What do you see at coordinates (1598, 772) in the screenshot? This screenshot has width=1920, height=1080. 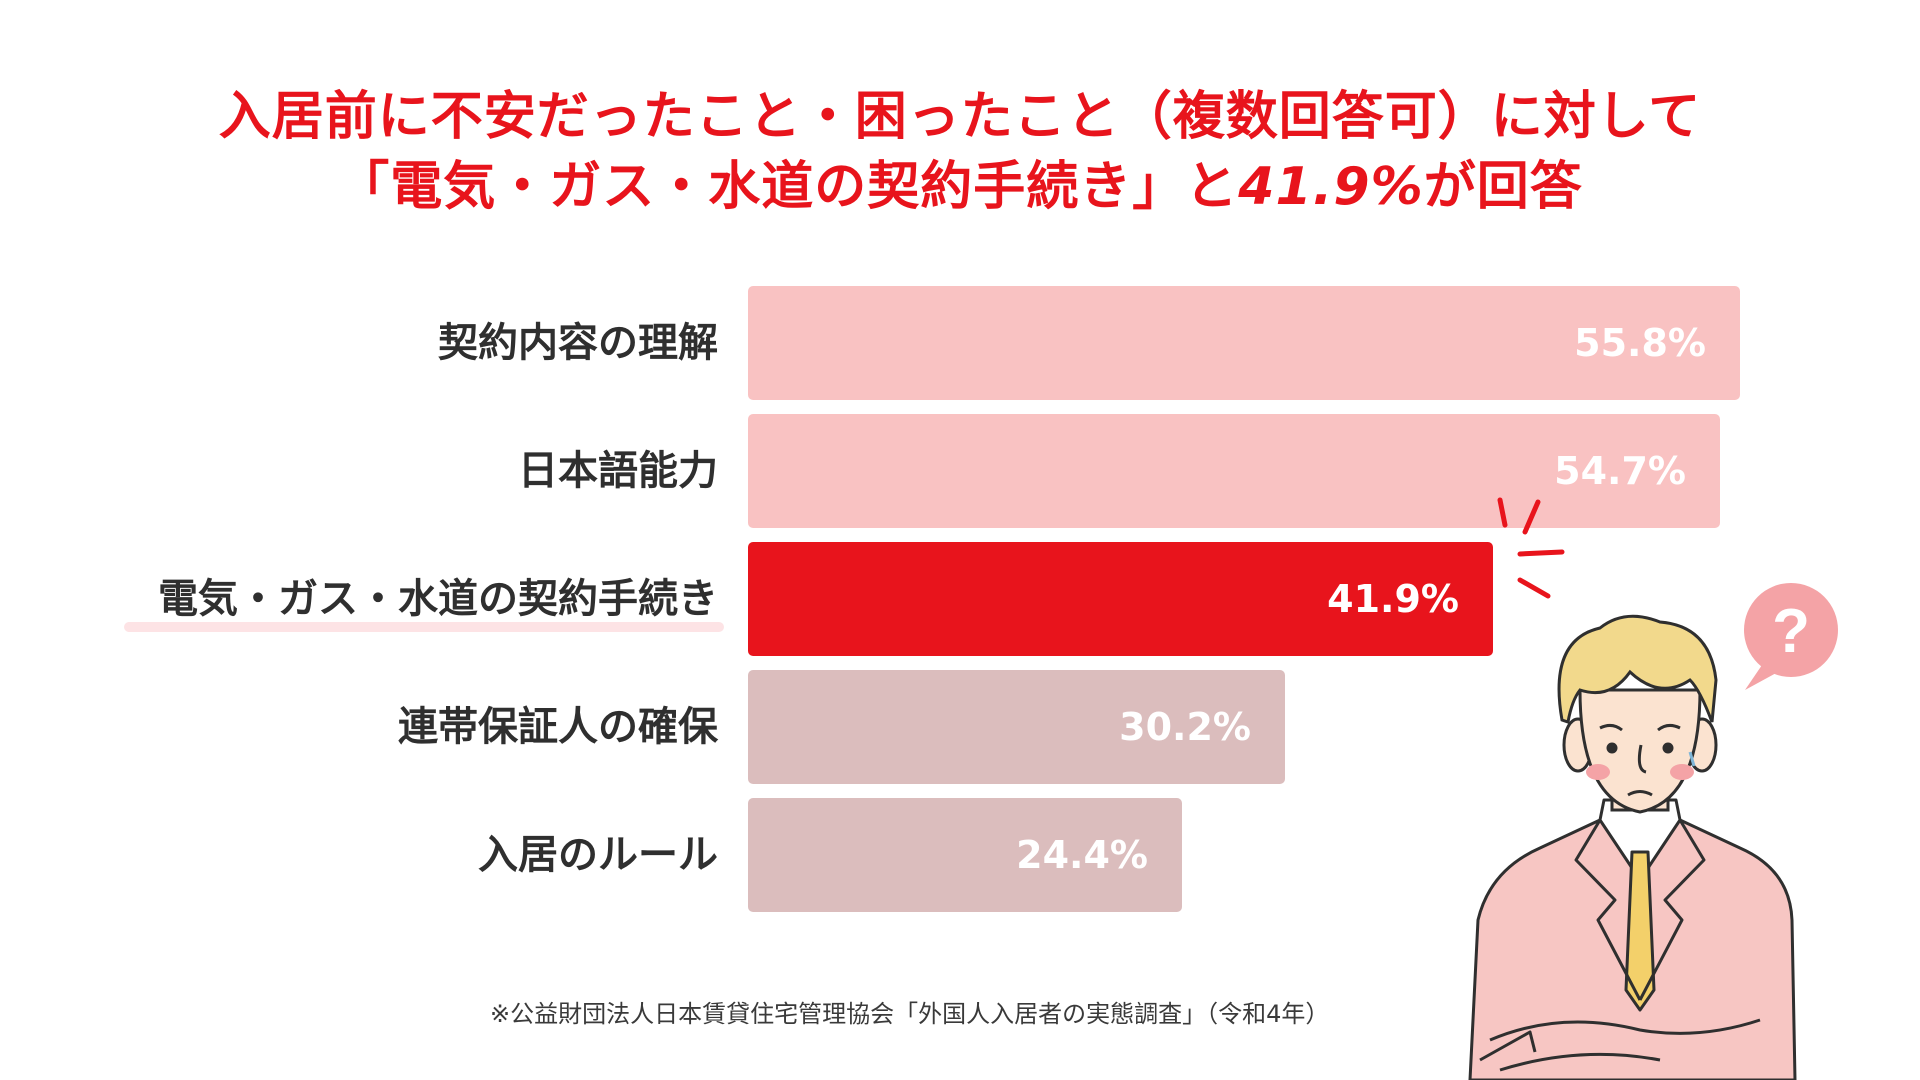 I see `left-blush` at bounding box center [1598, 772].